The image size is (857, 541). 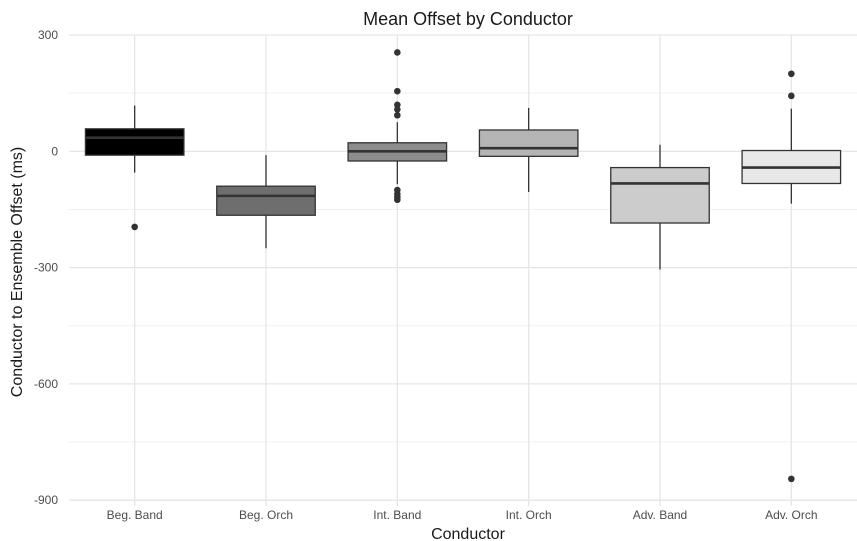 What do you see at coordinates (48, 35) in the screenshot?
I see `y-tick-label: 300` at bounding box center [48, 35].